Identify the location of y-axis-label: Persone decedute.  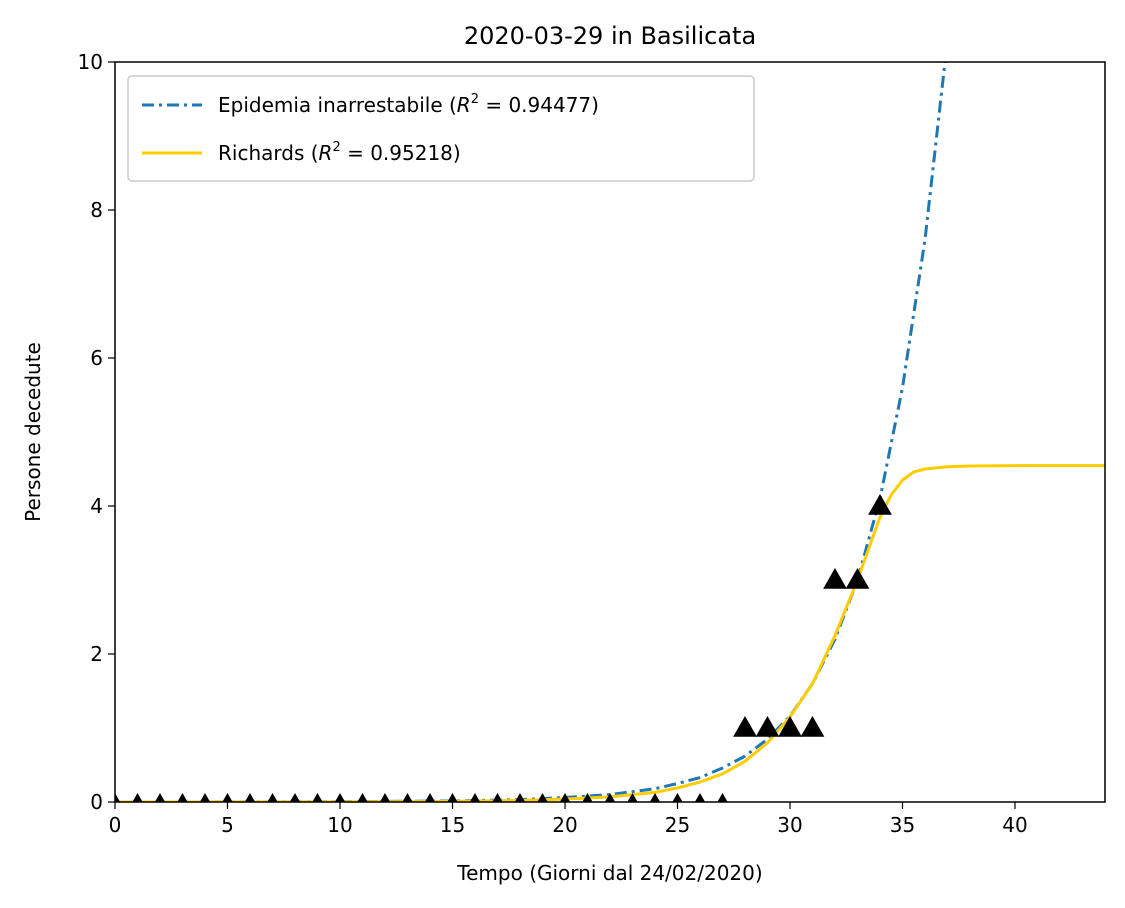
(33, 432).